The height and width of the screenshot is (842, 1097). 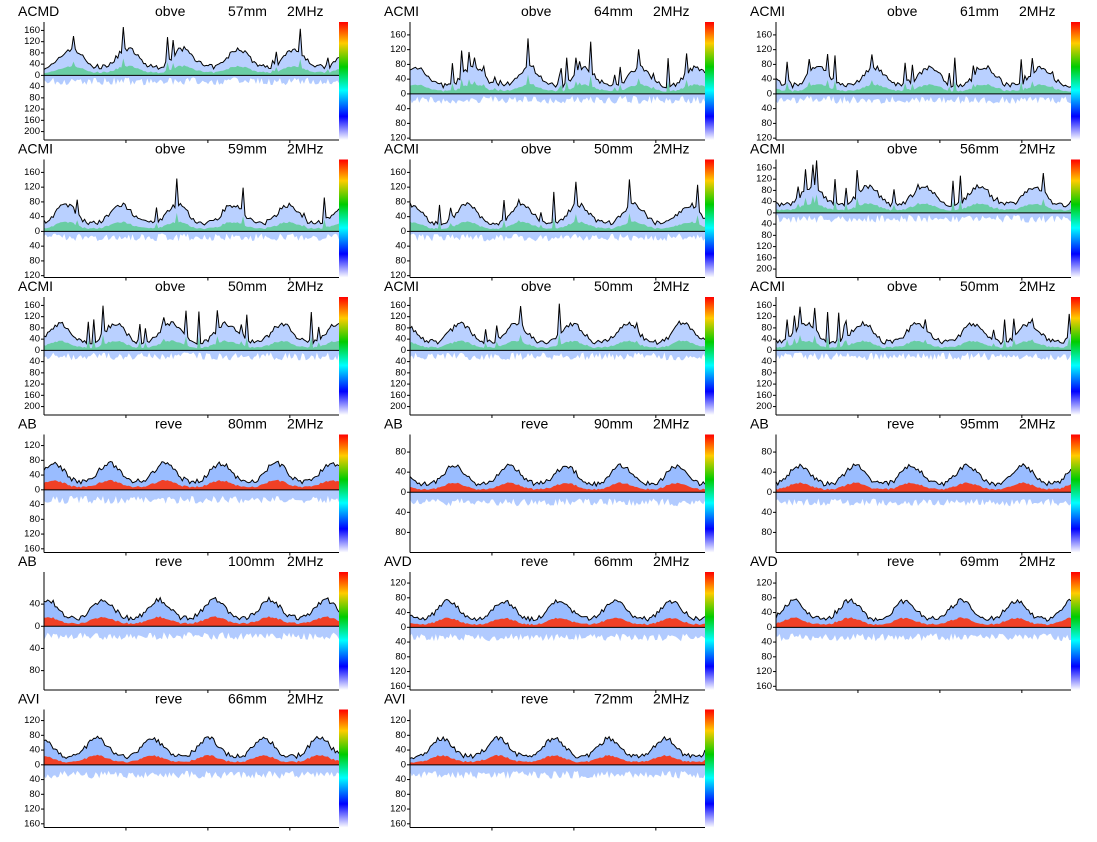 What do you see at coordinates (613, 561) in the screenshot?
I see `depth-label: 66mm` at bounding box center [613, 561].